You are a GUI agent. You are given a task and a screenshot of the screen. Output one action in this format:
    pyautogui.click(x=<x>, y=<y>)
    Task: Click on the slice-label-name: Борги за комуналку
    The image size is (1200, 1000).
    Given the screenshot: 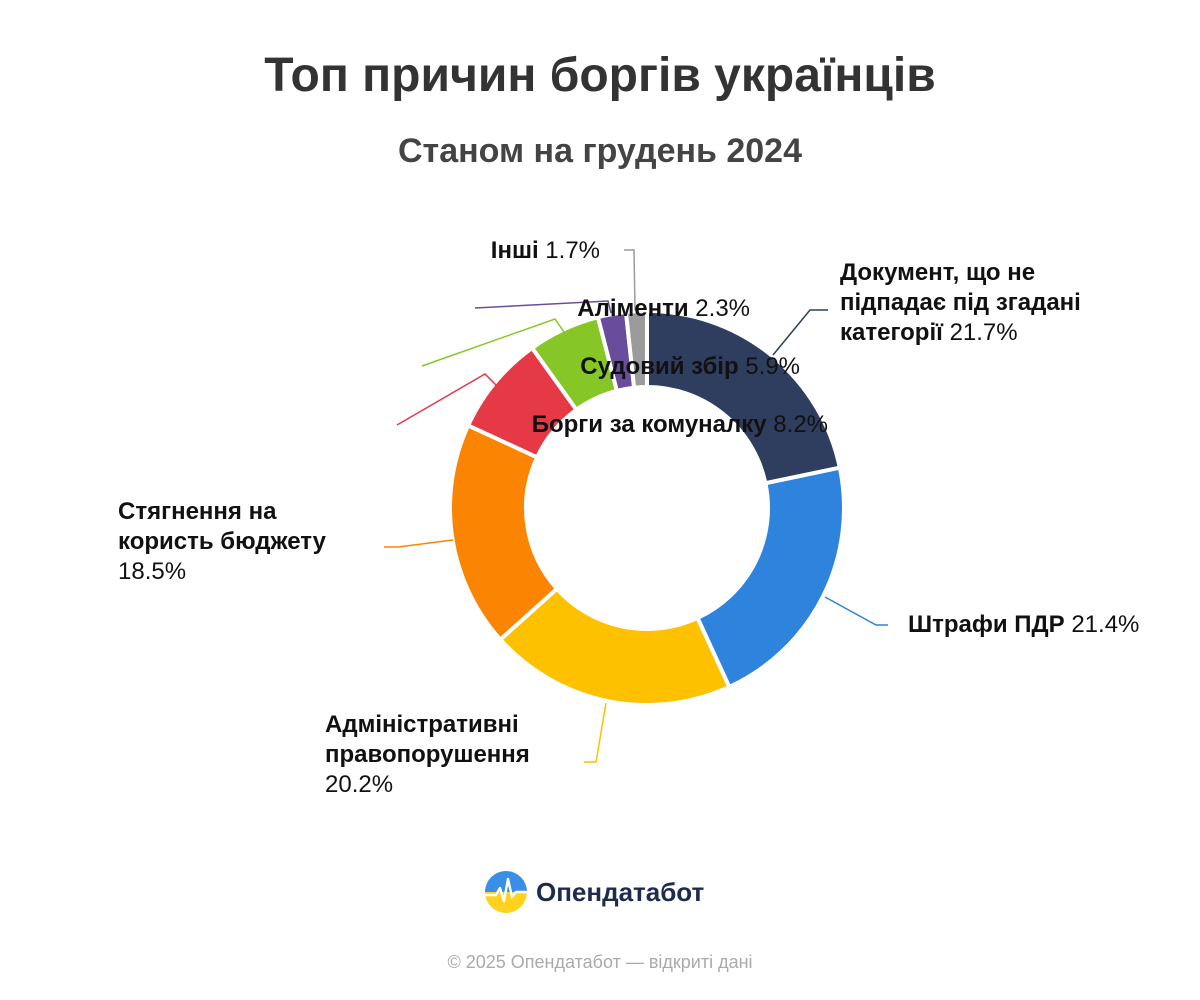 What is the action you would take?
    pyautogui.click(x=649, y=424)
    